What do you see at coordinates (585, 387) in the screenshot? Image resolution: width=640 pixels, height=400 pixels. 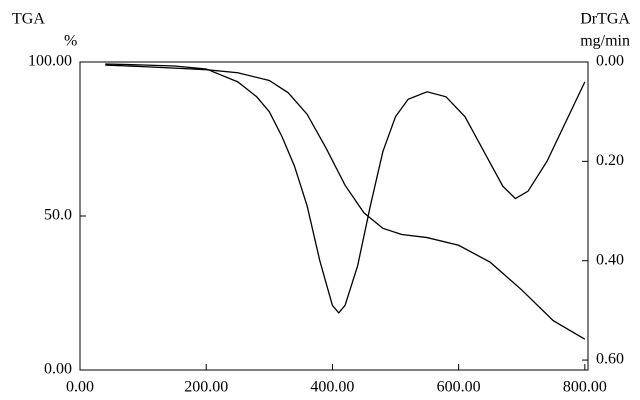 I see `x-tick-label: 800.00` at bounding box center [585, 387].